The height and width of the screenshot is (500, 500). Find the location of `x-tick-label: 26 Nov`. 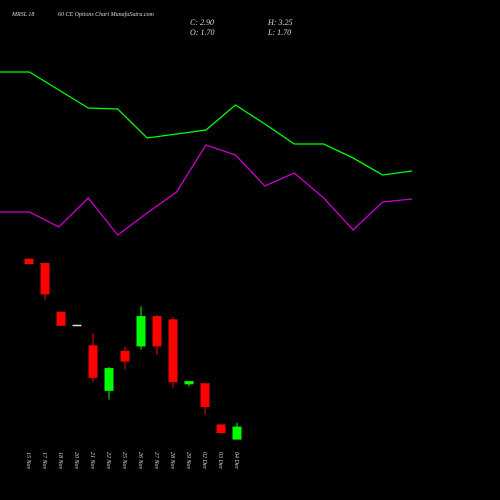

x-tick-label: 26 Nov is located at coordinates (140, 461).